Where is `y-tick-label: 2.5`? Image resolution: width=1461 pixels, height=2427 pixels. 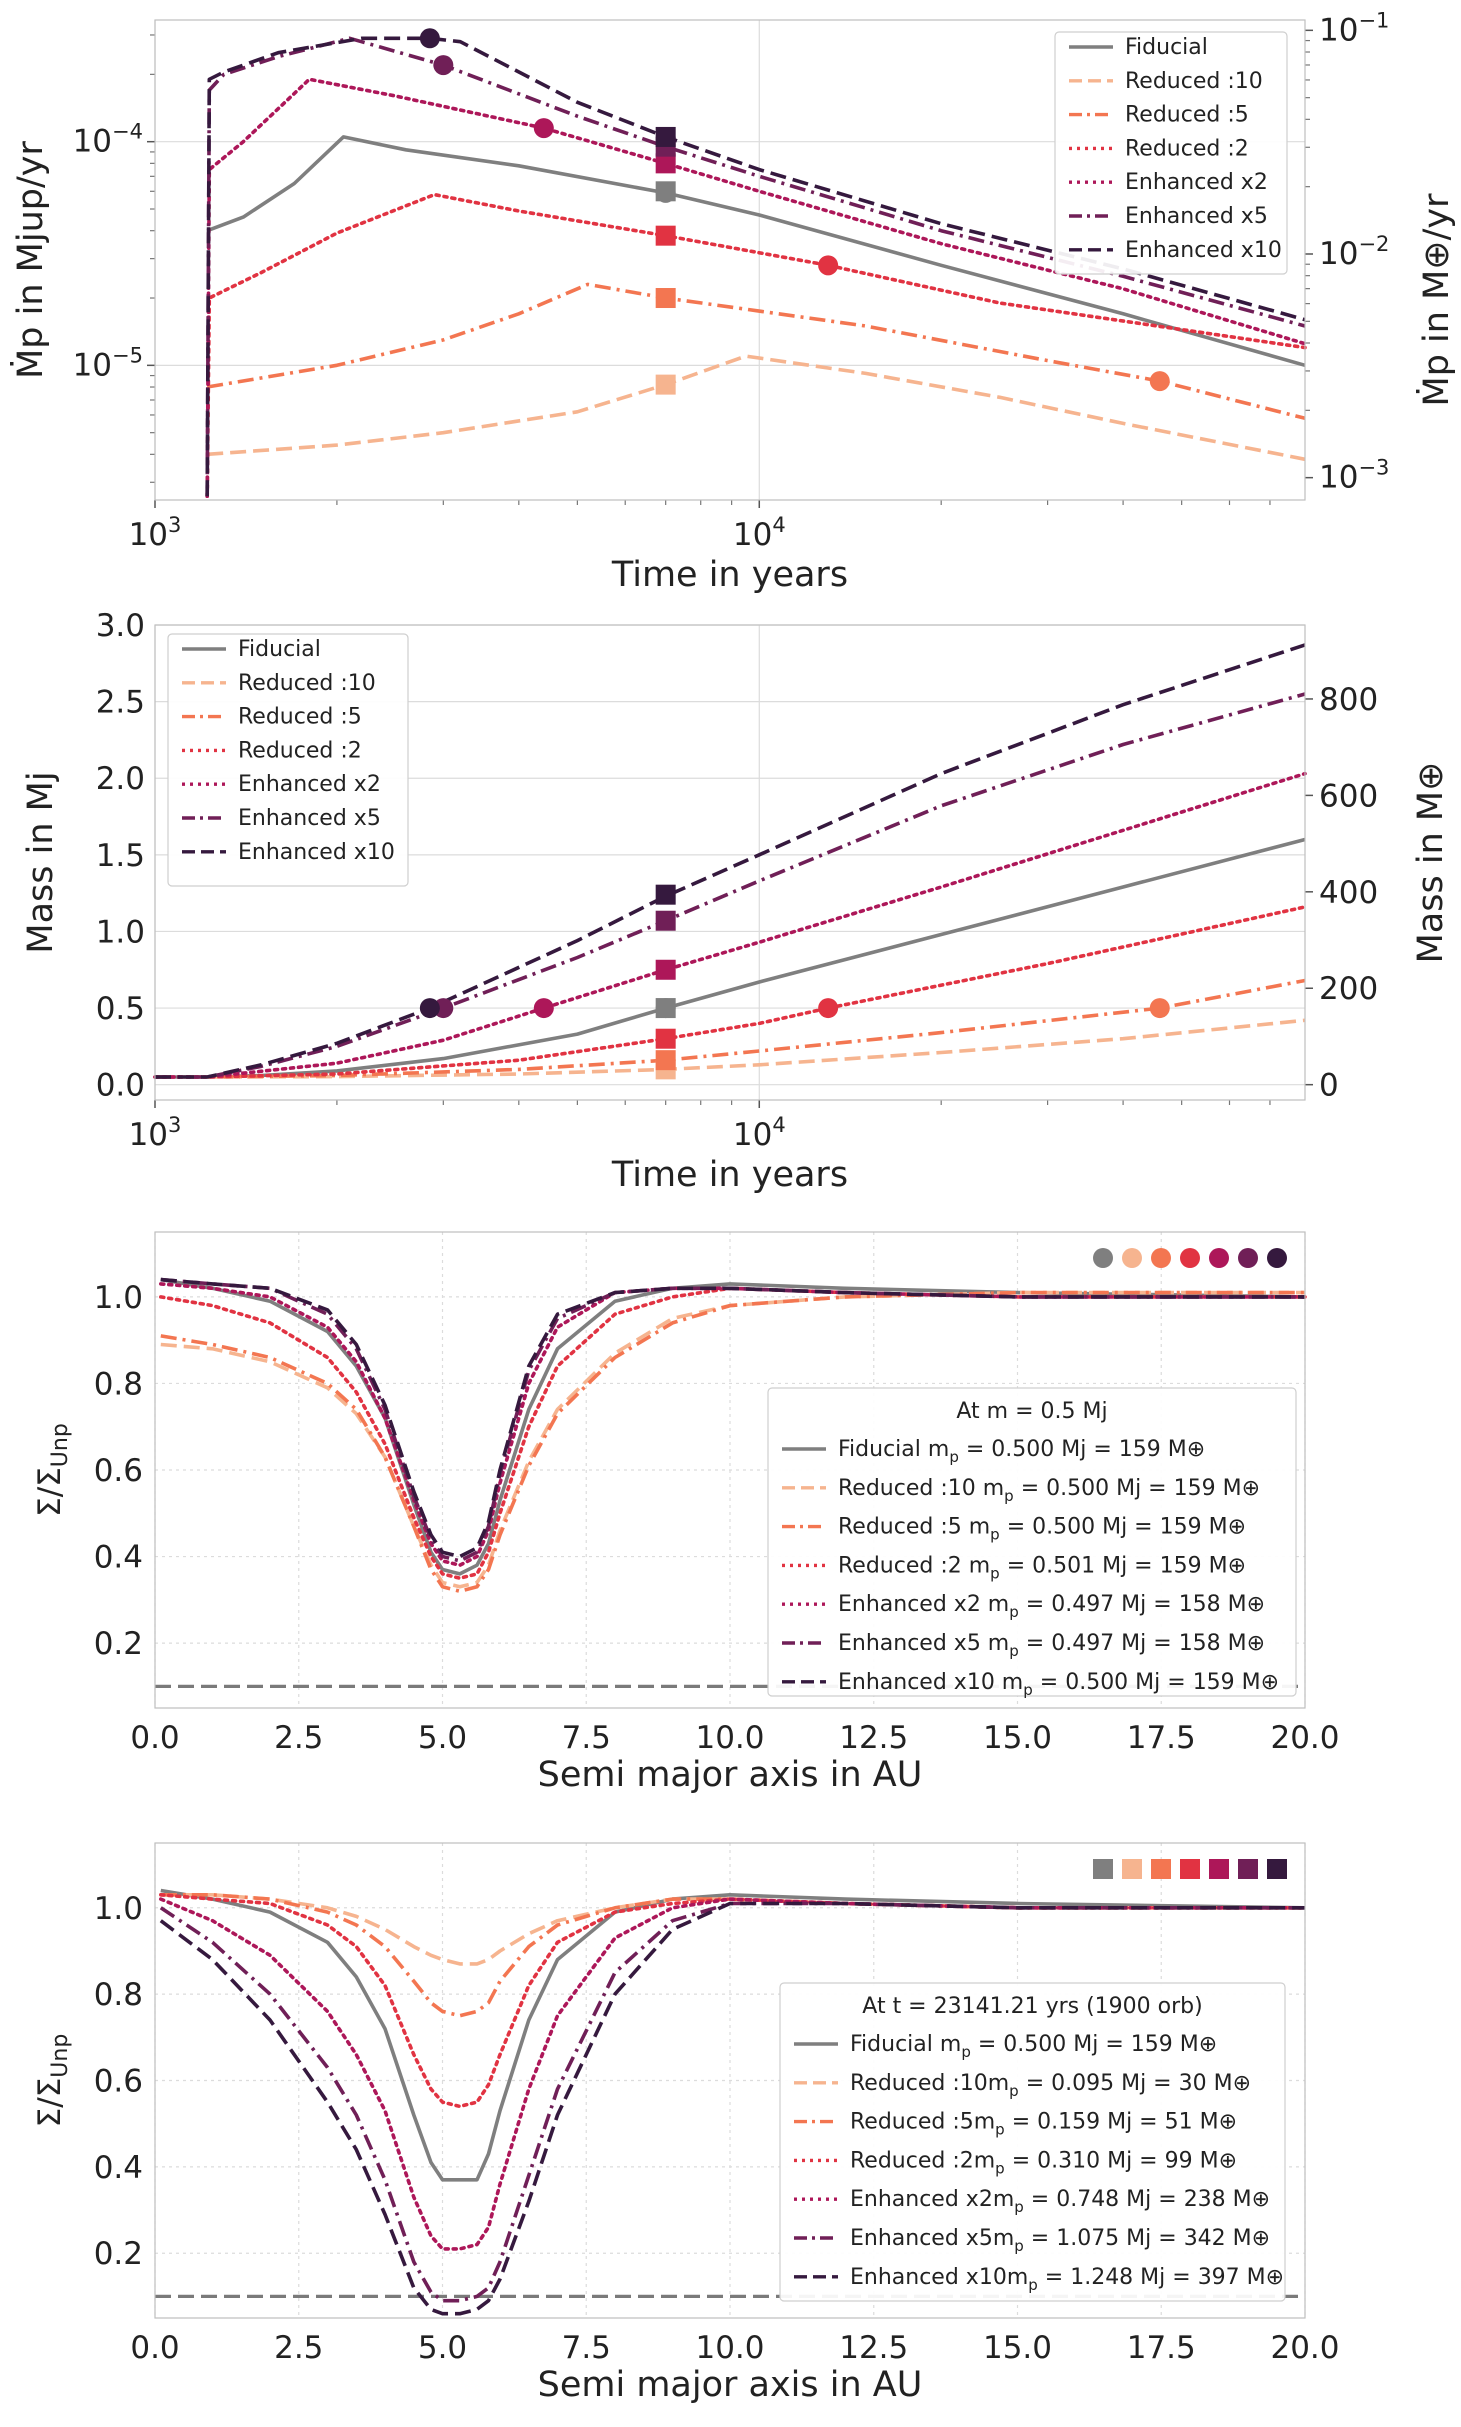 y-tick-label: 2.5 is located at coordinates (120, 703).